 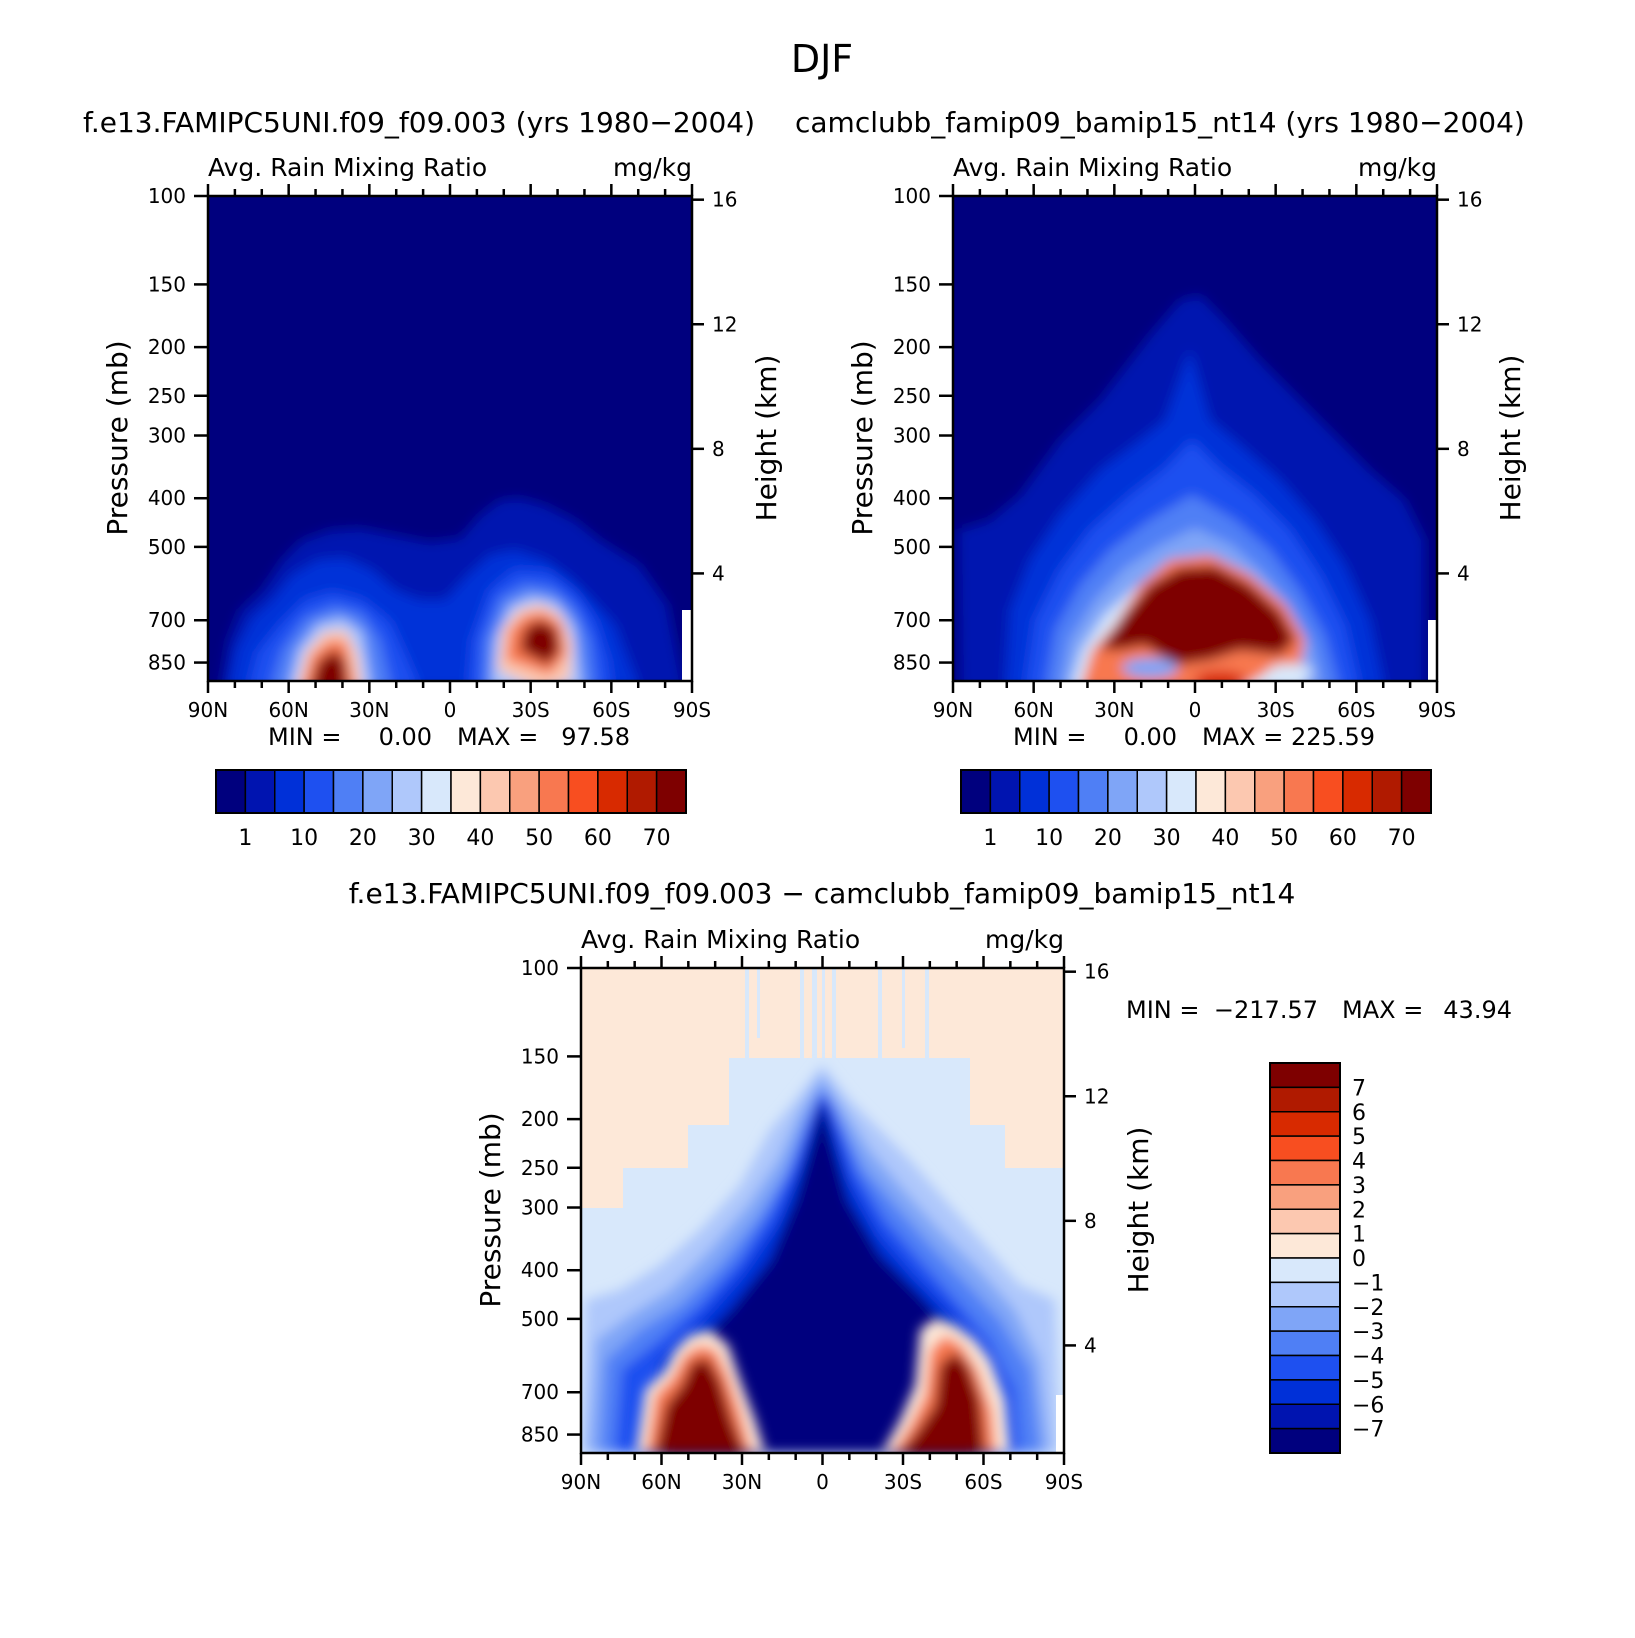 I want to click on panel-c-y-label: Pressure (mb), so click(x=490, y=1209).